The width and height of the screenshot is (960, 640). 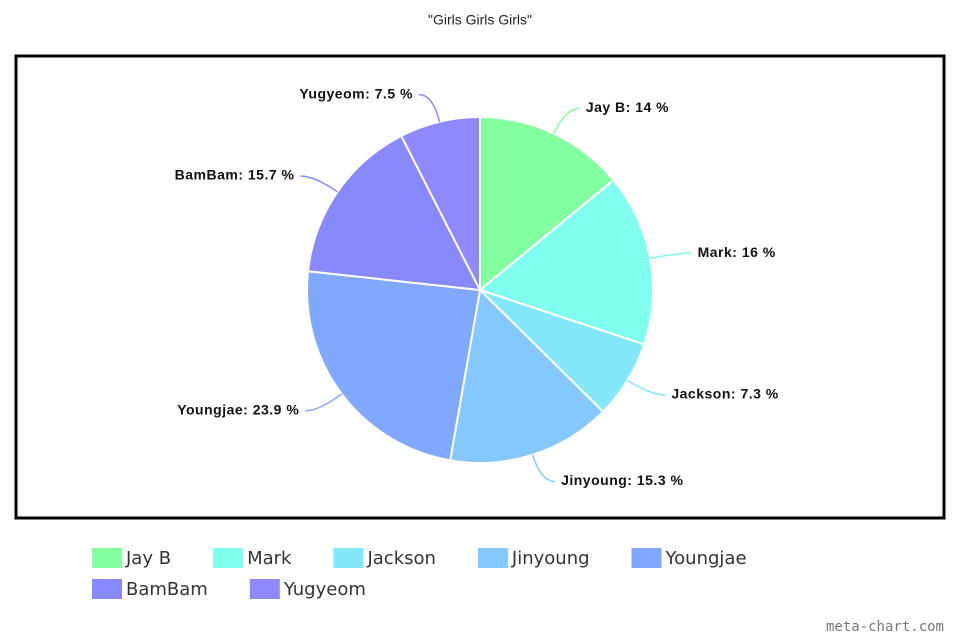 What do you see at coordinates (235, 175) in the screenshot?
I see `data-label: BamBam: 15.7 %` at bounding box center [235, 175].